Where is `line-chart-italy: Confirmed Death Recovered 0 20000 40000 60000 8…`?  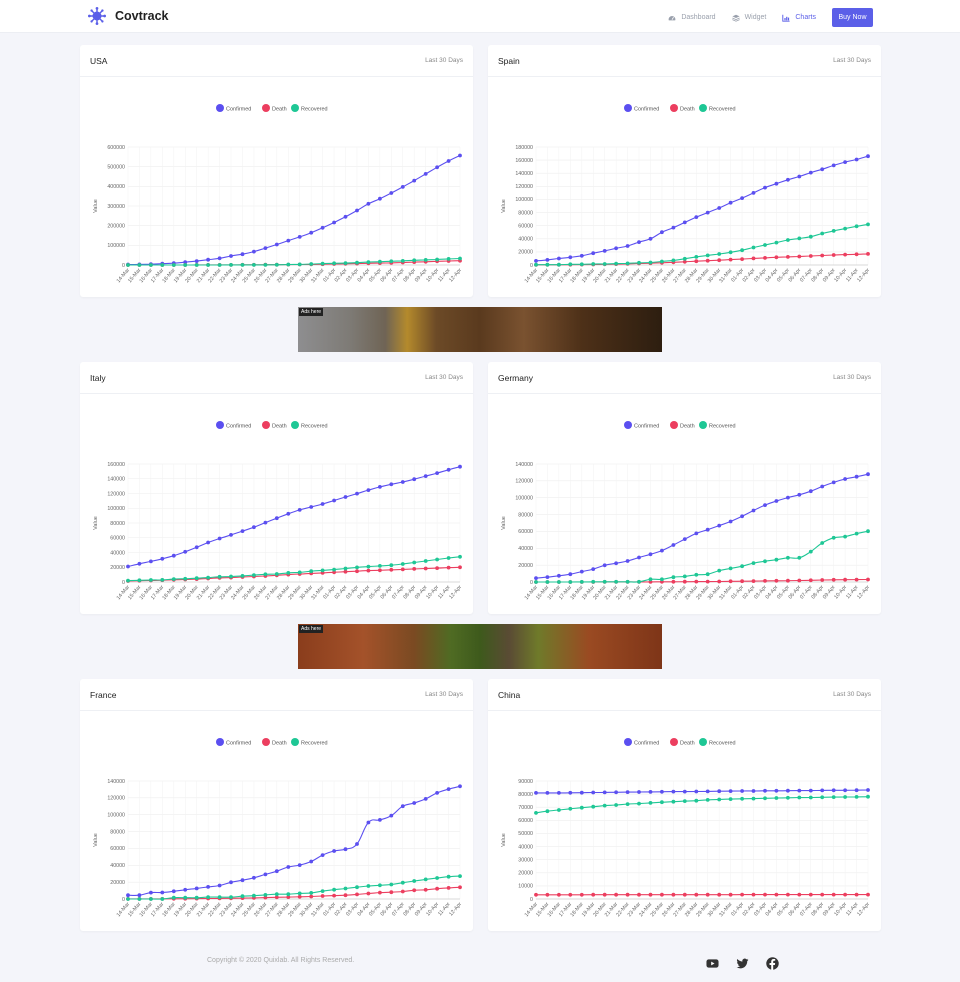 line-chart-italy: Confirmed Death Recovered 0 20000 40000 60000 8… is located at coordinates (276, 504).